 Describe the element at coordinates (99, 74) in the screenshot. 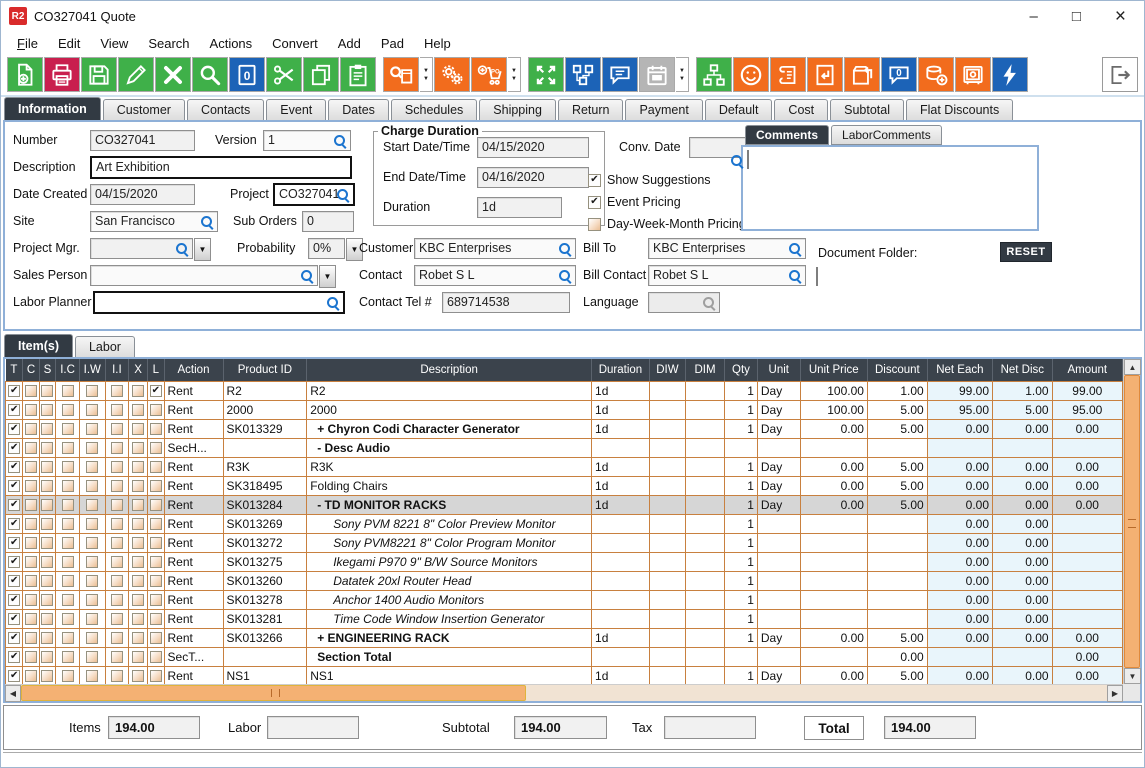

I see `save-button` at that location.